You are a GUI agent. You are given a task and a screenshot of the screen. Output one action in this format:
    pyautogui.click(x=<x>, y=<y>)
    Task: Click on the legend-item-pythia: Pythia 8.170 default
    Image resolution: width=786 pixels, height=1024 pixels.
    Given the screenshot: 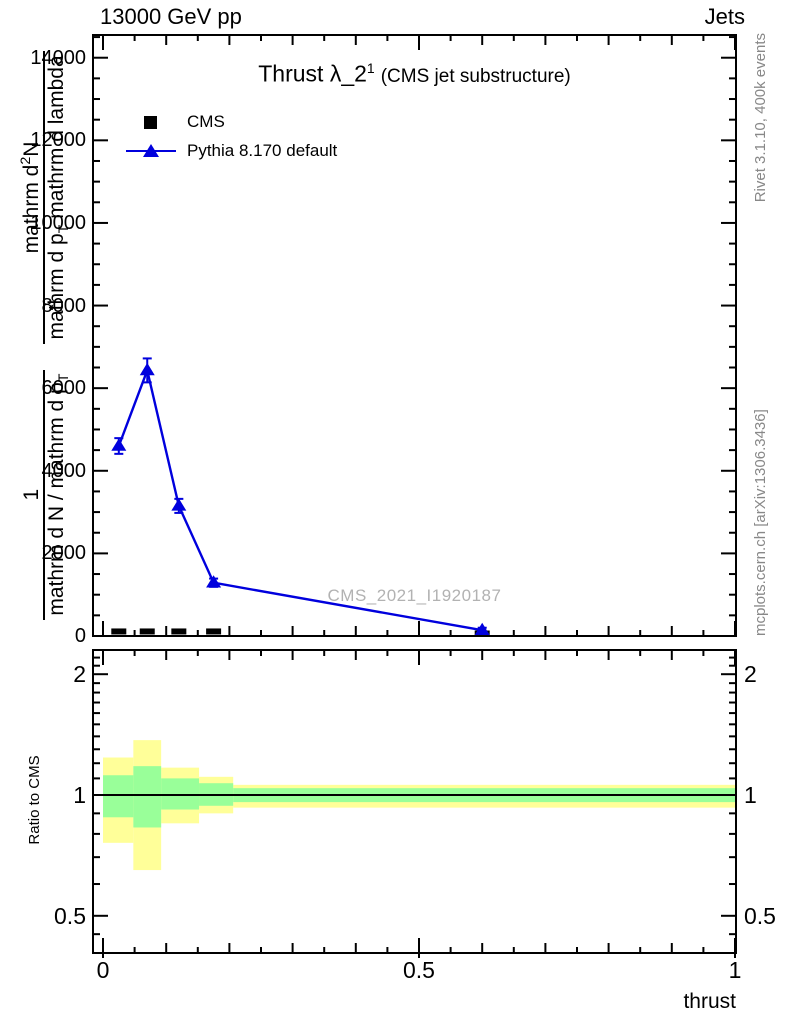 What is the action you would take?
    pyautogui.click(x=231, y=150)
    